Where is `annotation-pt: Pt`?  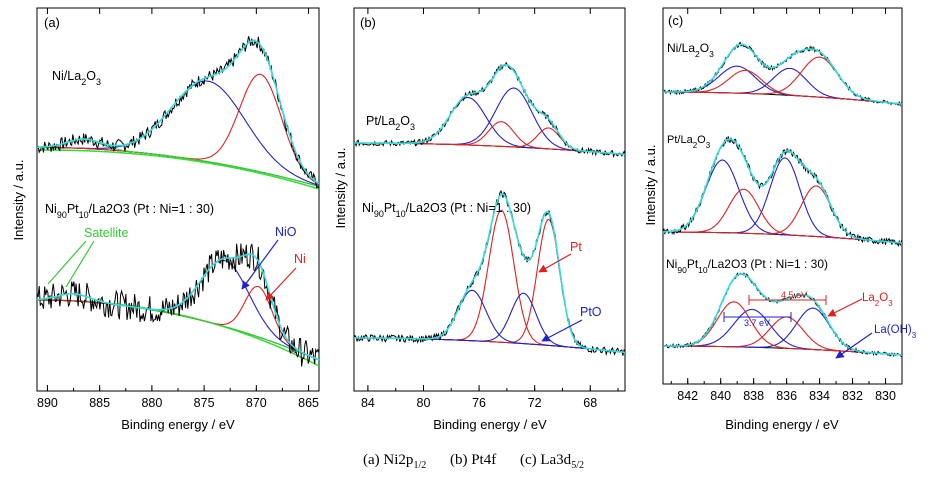
annotation-pt: Pt is located at coordinates (576, 247).